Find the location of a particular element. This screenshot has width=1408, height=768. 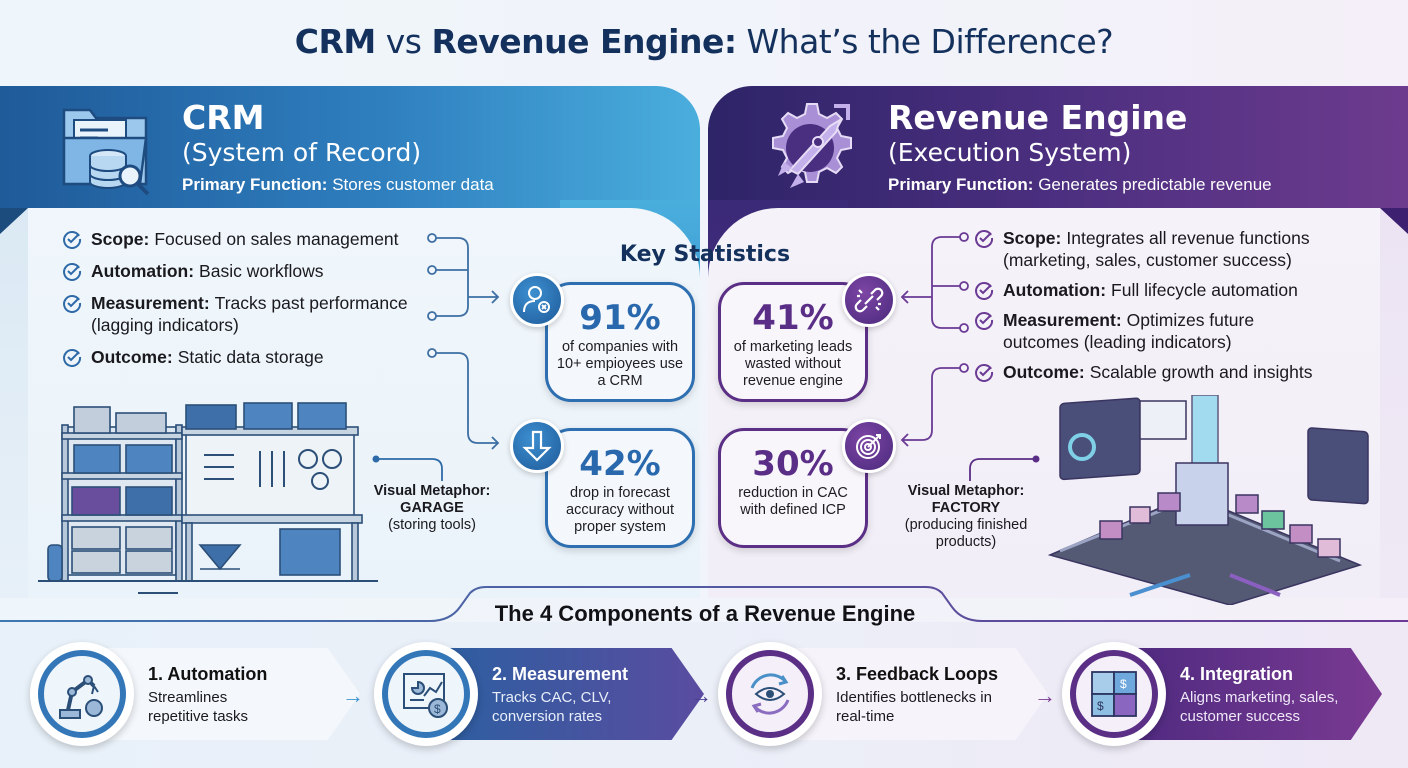

arrow-down-icon is located at coordinates (537, 446).